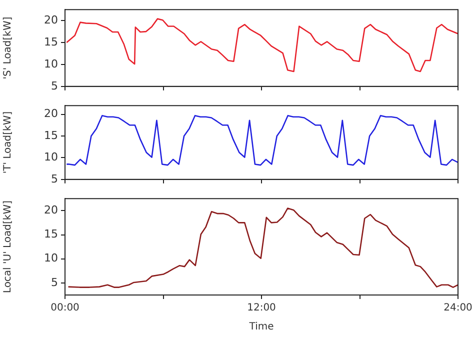 Image resolution: width=474 pixels, height=342 pixels. What do you see at coordinates (261, 327) in the screenshot?
I see `x-axis-title: Time` at bounding box center [261, 327].